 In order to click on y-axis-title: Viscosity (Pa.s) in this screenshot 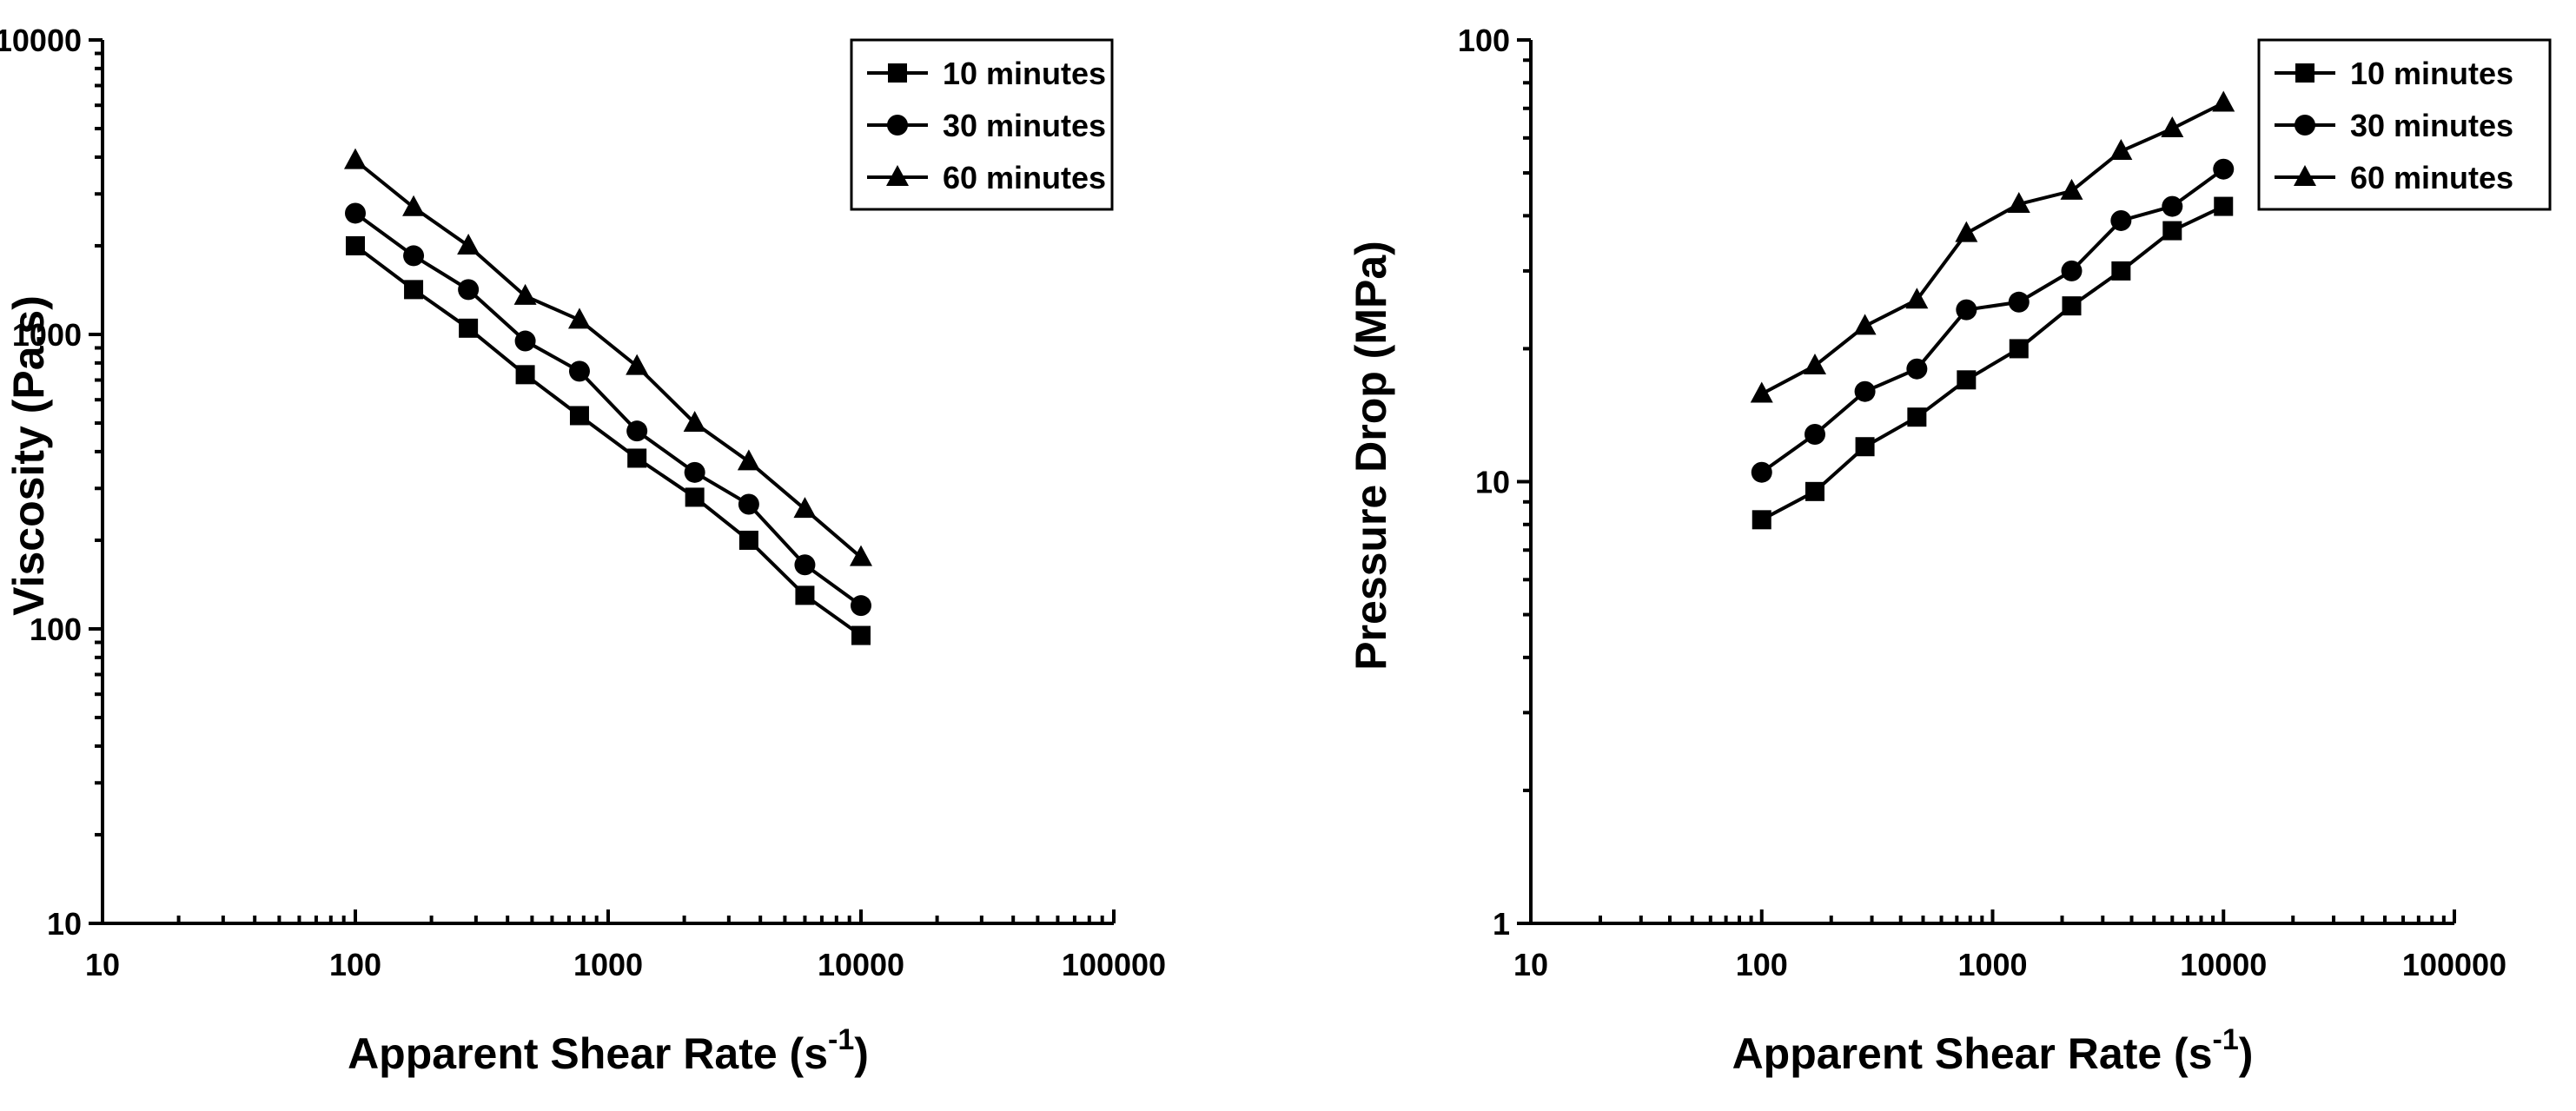, I will do `click(28, 455)`.